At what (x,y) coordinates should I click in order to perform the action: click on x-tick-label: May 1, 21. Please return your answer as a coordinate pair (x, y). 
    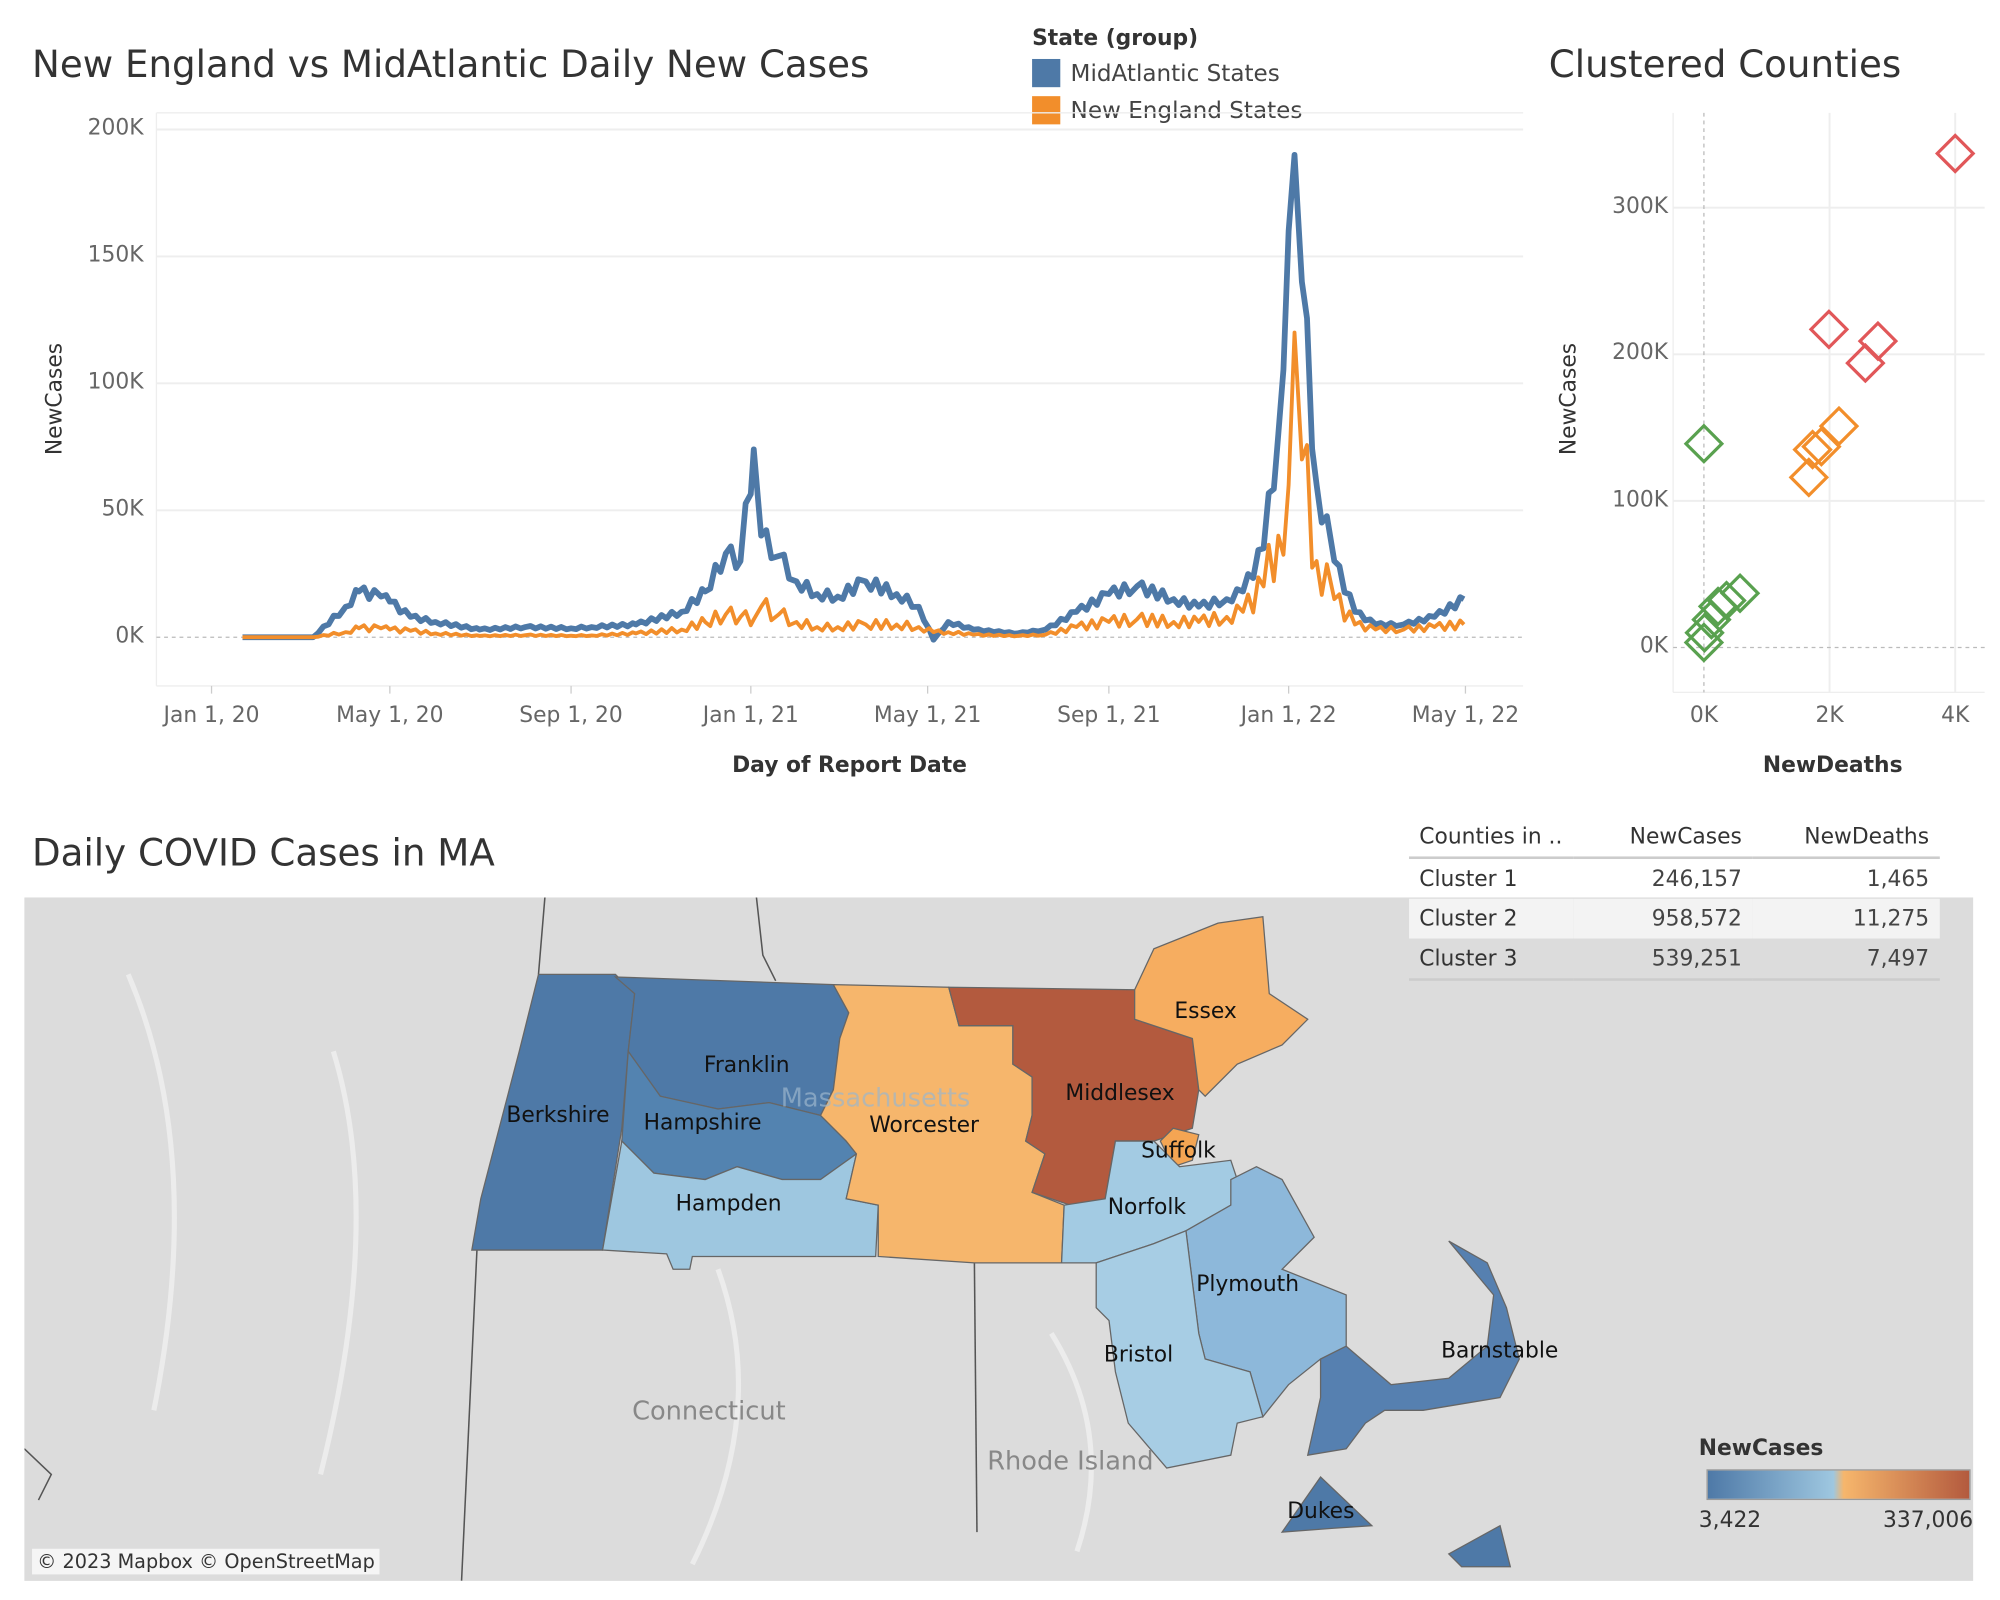
    Looking at the image, I should click on (927, 715).